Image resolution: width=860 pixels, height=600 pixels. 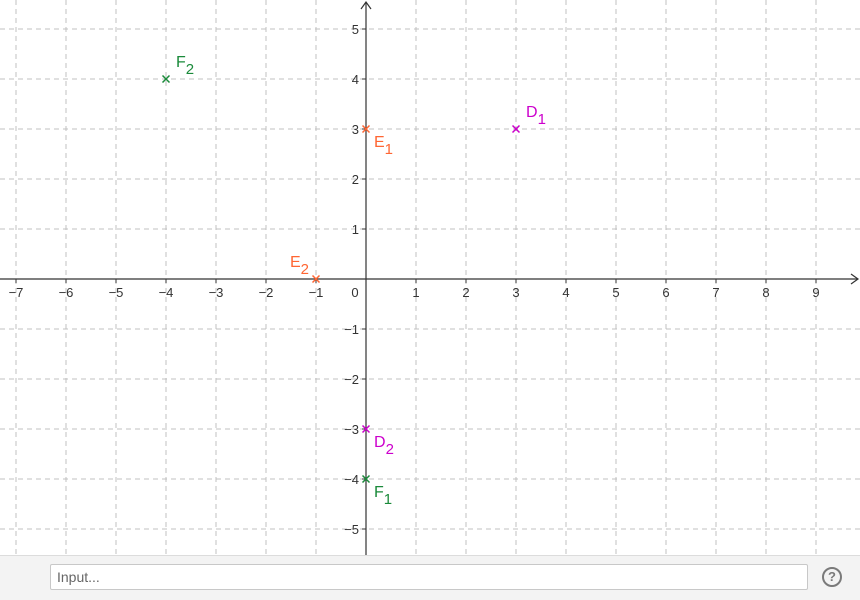 What do you see at coordinates (351, 329) in the screenshot?
I see `y-tick-label: −1` at bounding box center [351, 329].